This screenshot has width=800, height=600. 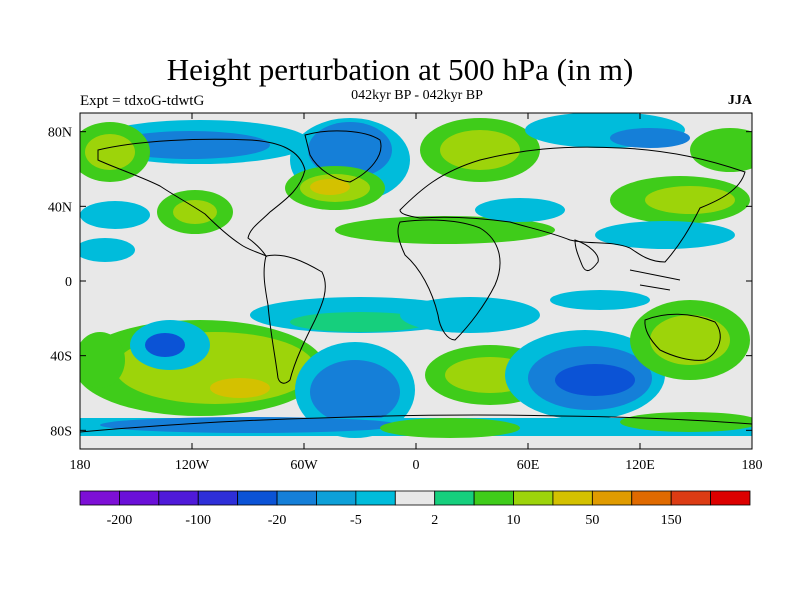 What do you see at coordinates (60, 133) in the screenshot?
I see `y-tick-label: 80N` at bounding box center [60, 133].